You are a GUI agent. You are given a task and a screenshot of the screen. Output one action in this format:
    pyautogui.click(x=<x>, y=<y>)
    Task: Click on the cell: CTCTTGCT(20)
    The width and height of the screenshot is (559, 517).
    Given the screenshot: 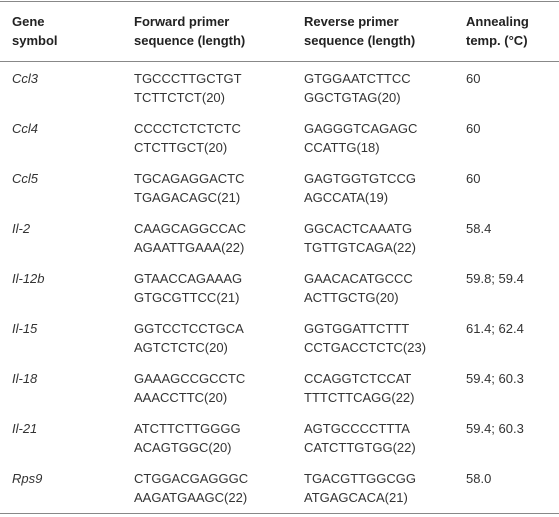 What is the action you would take?
    pyautogui.click(x=181, y=147)
    